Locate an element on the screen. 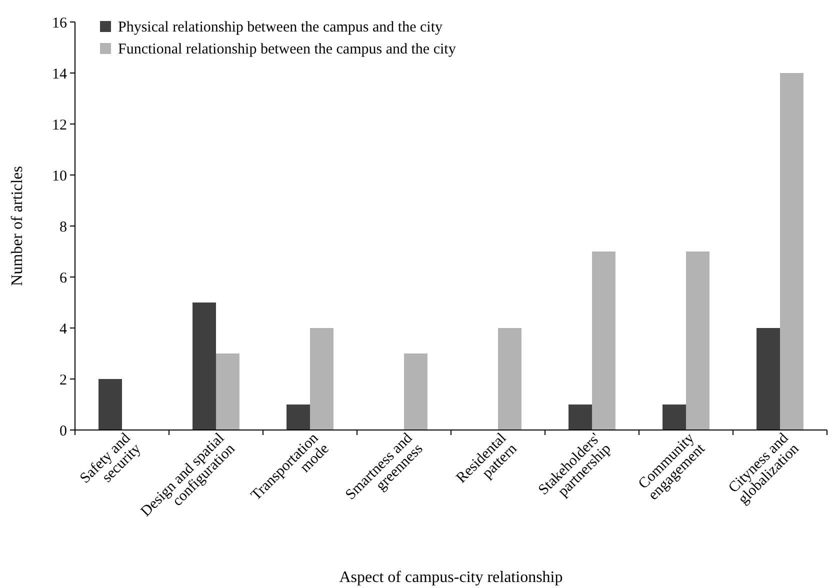 This screenshot has width=833, height=588. legend-label: Physical relationship between the campus and the city is located at coordinates (280, 27).